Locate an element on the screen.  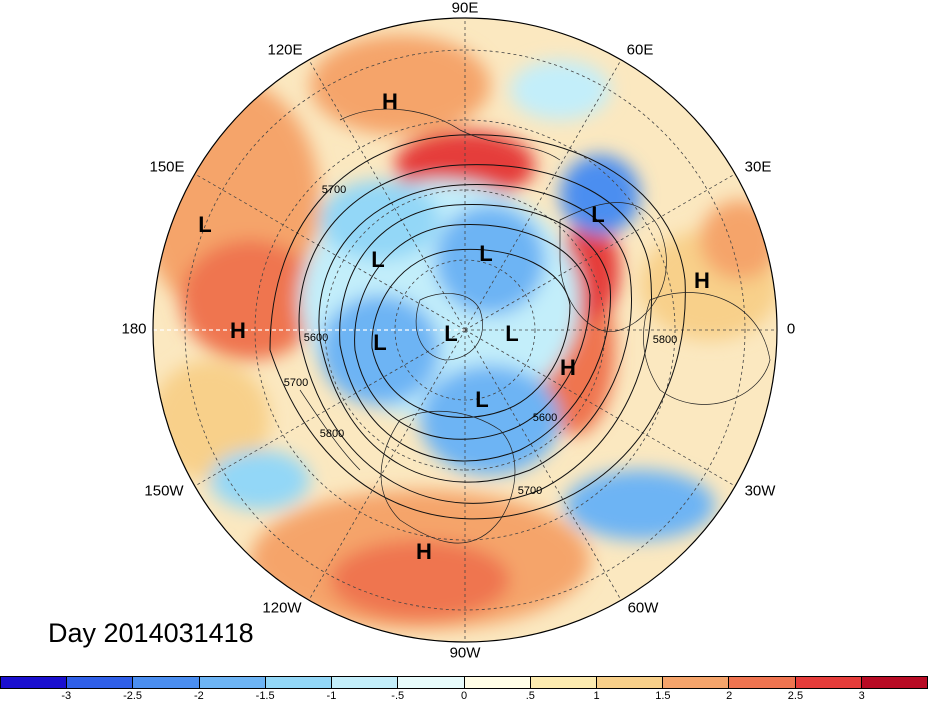
lon-label-30e: 30E is located at coordinates (758, 167).